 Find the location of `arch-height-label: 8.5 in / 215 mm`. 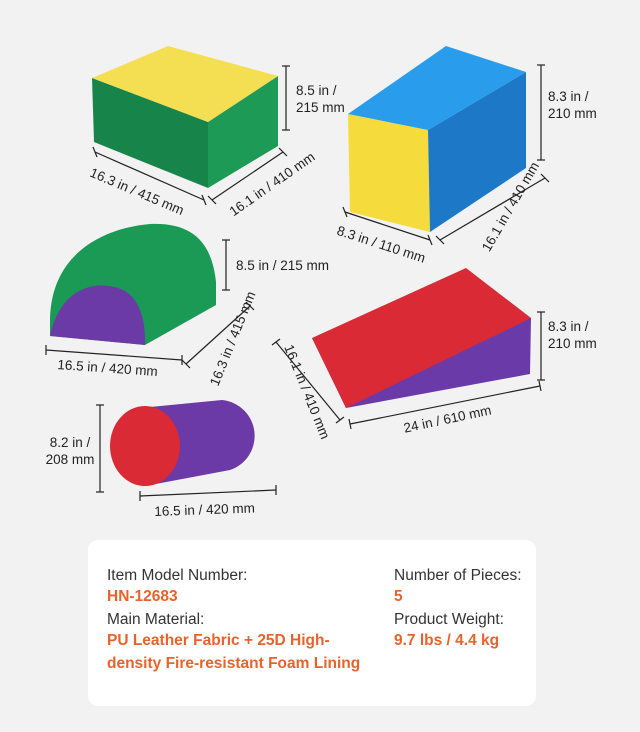

arch-height-label: 8.5 in / 215 mm is located at coordinates (282, 265).